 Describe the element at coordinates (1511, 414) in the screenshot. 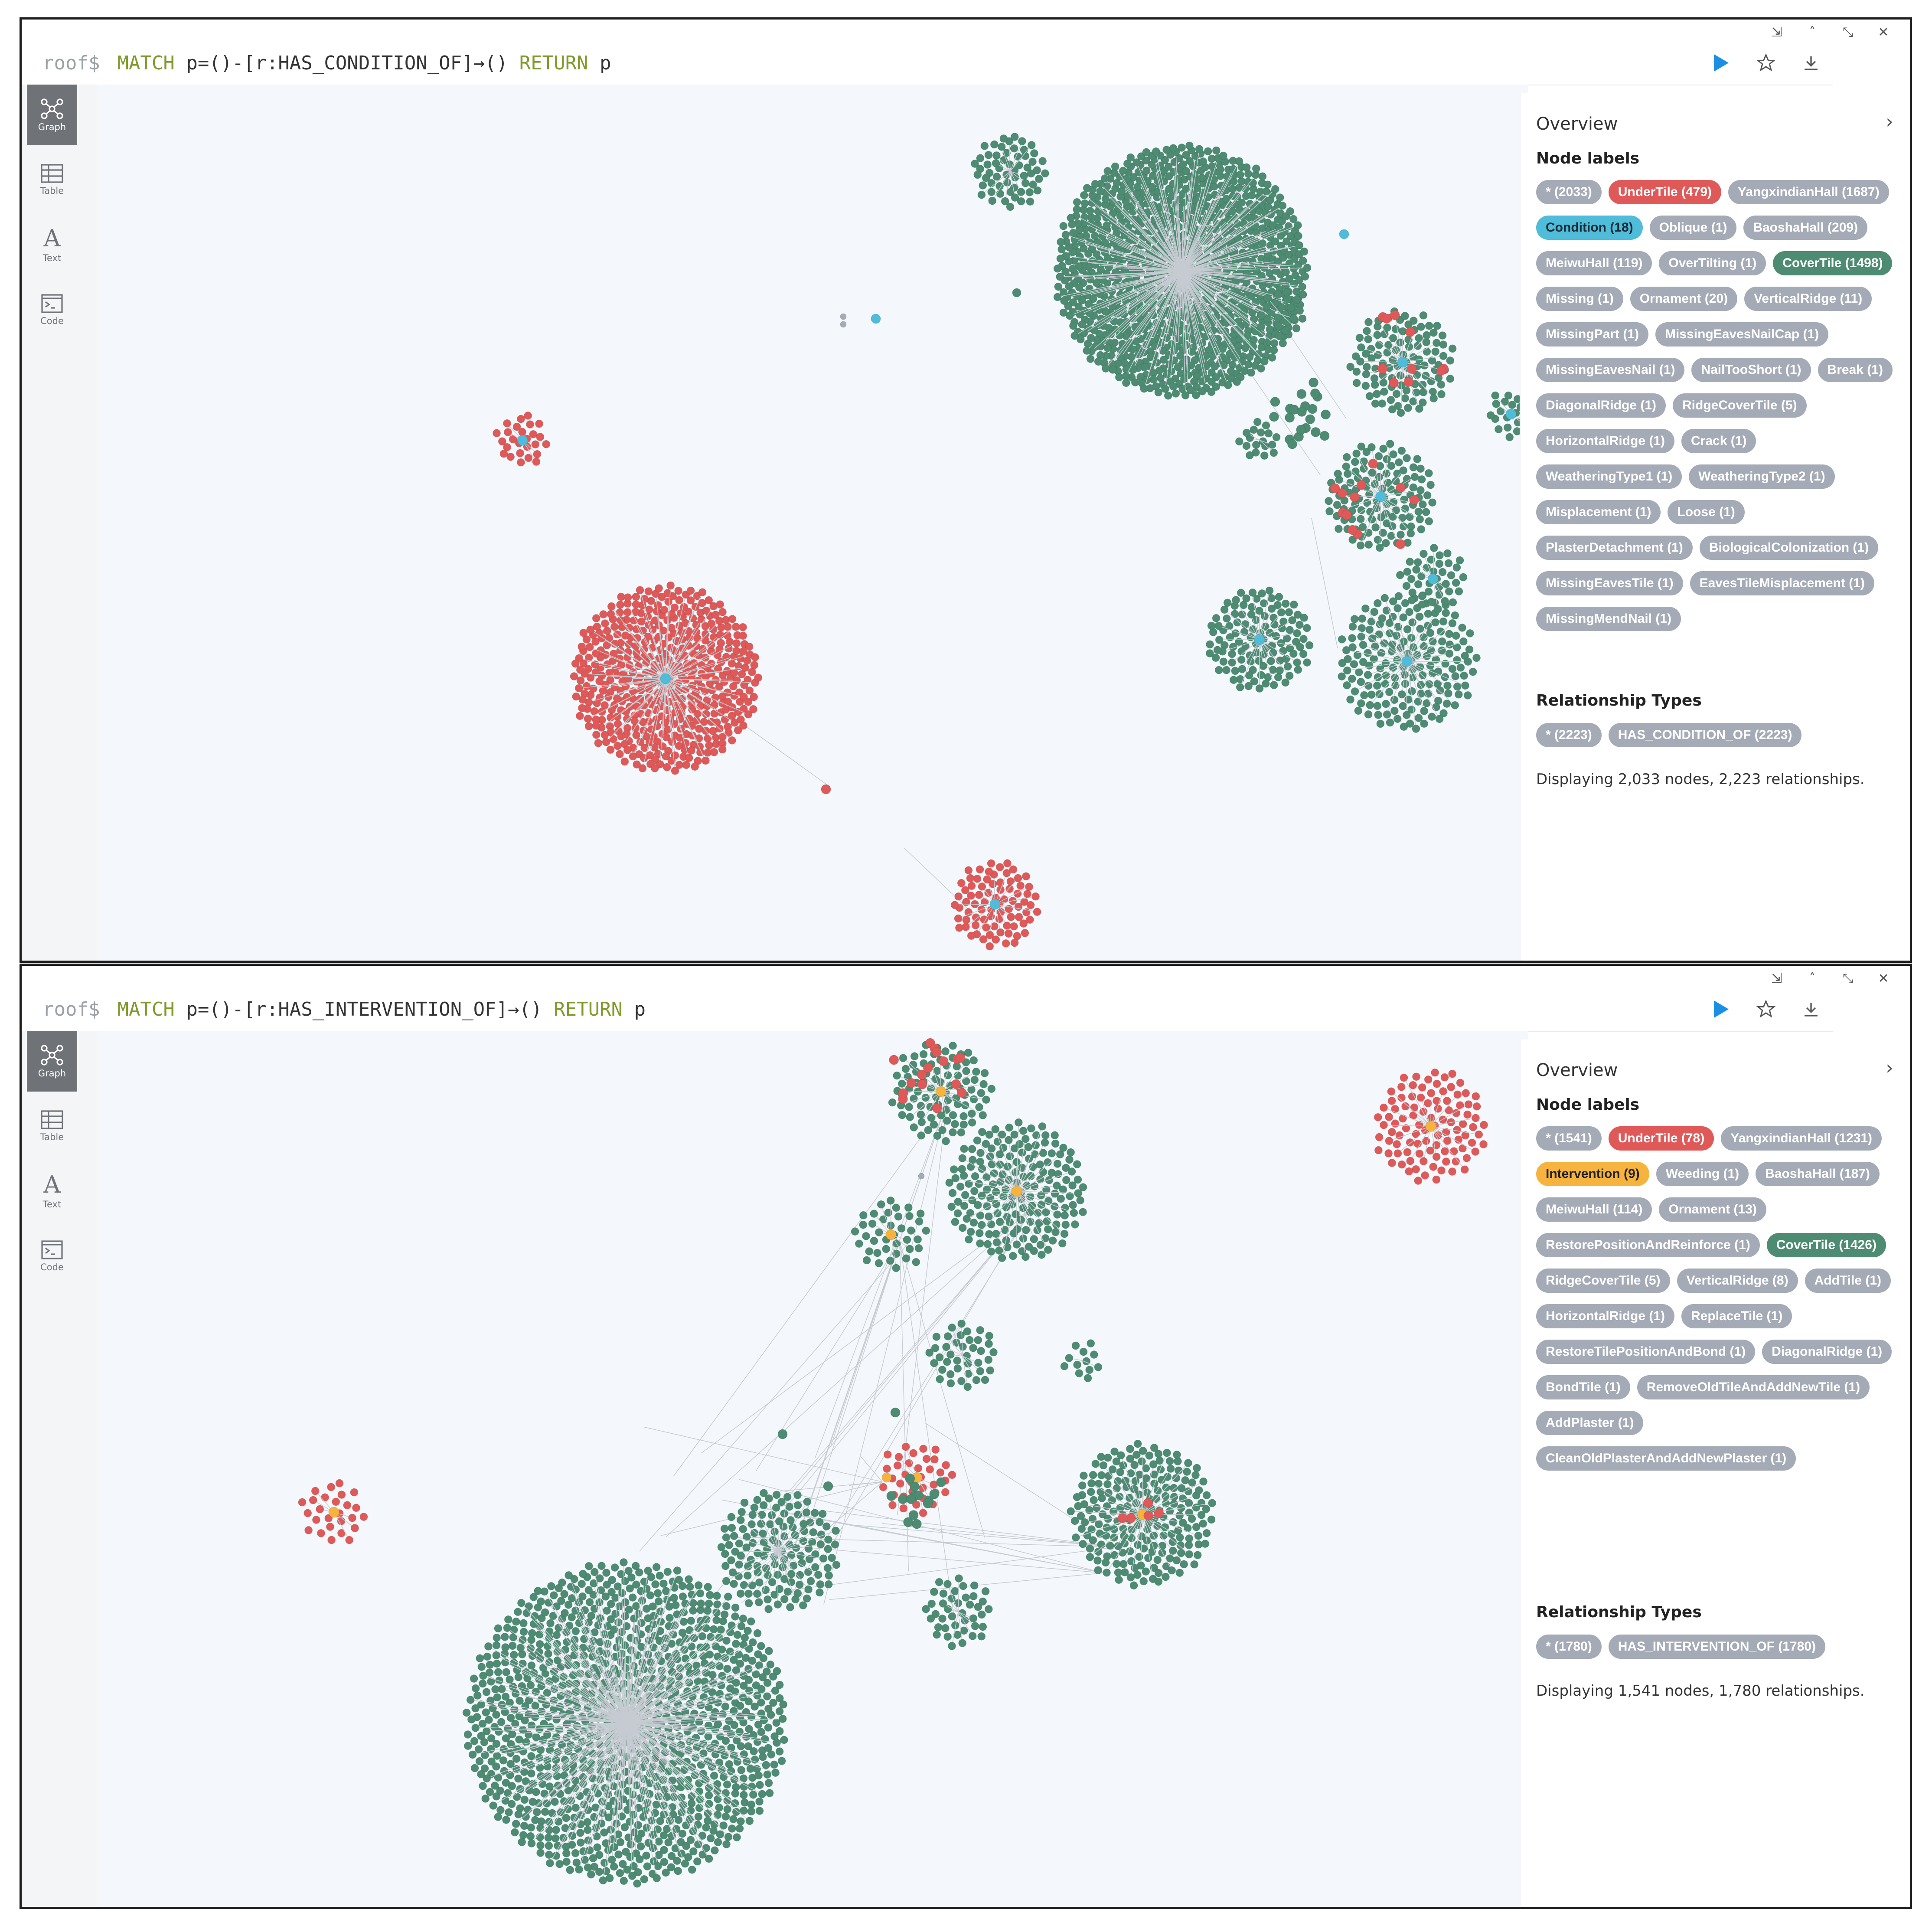

I see `condition-node` at that location.